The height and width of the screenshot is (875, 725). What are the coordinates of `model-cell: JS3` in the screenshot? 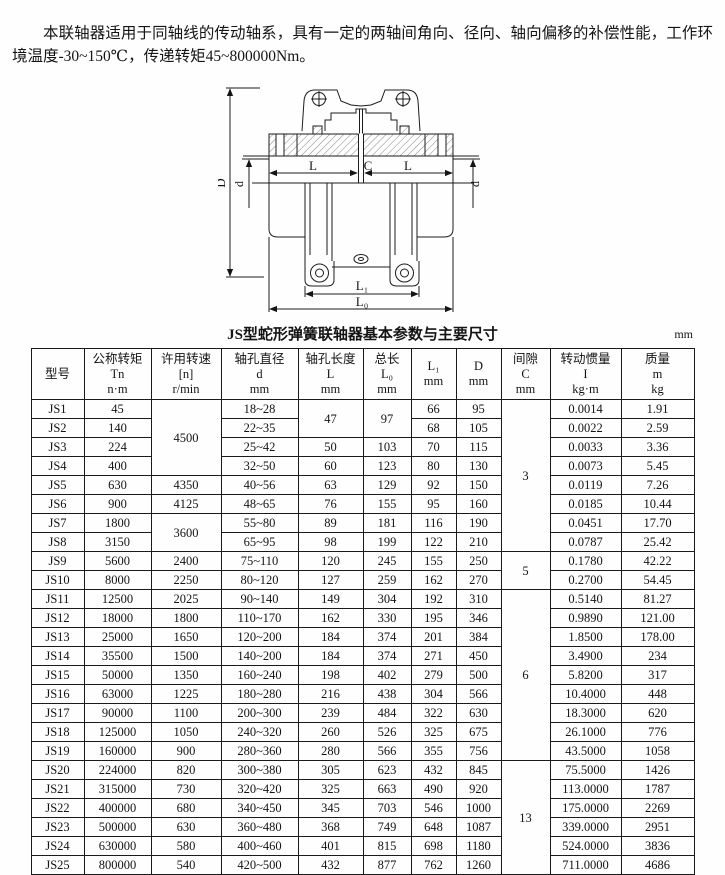 It's located at (57, 447).